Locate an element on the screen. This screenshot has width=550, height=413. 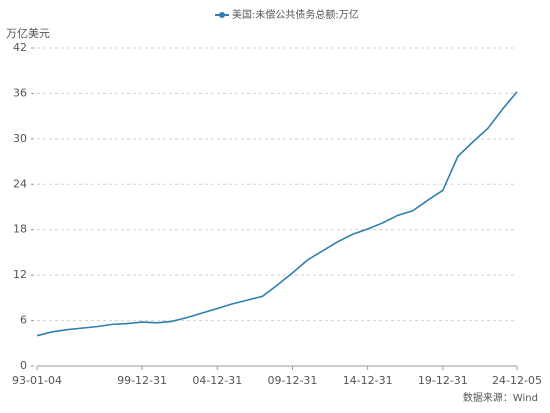
y-tick-label: 18 is located at coordinates (20, 229).